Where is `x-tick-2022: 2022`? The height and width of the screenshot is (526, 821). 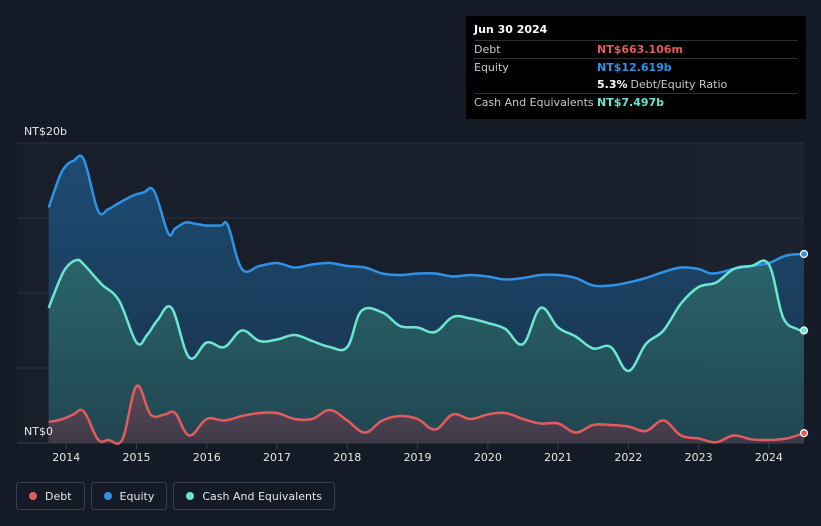 x-tick-2022: 2022 is located at coordinates (628, 457).